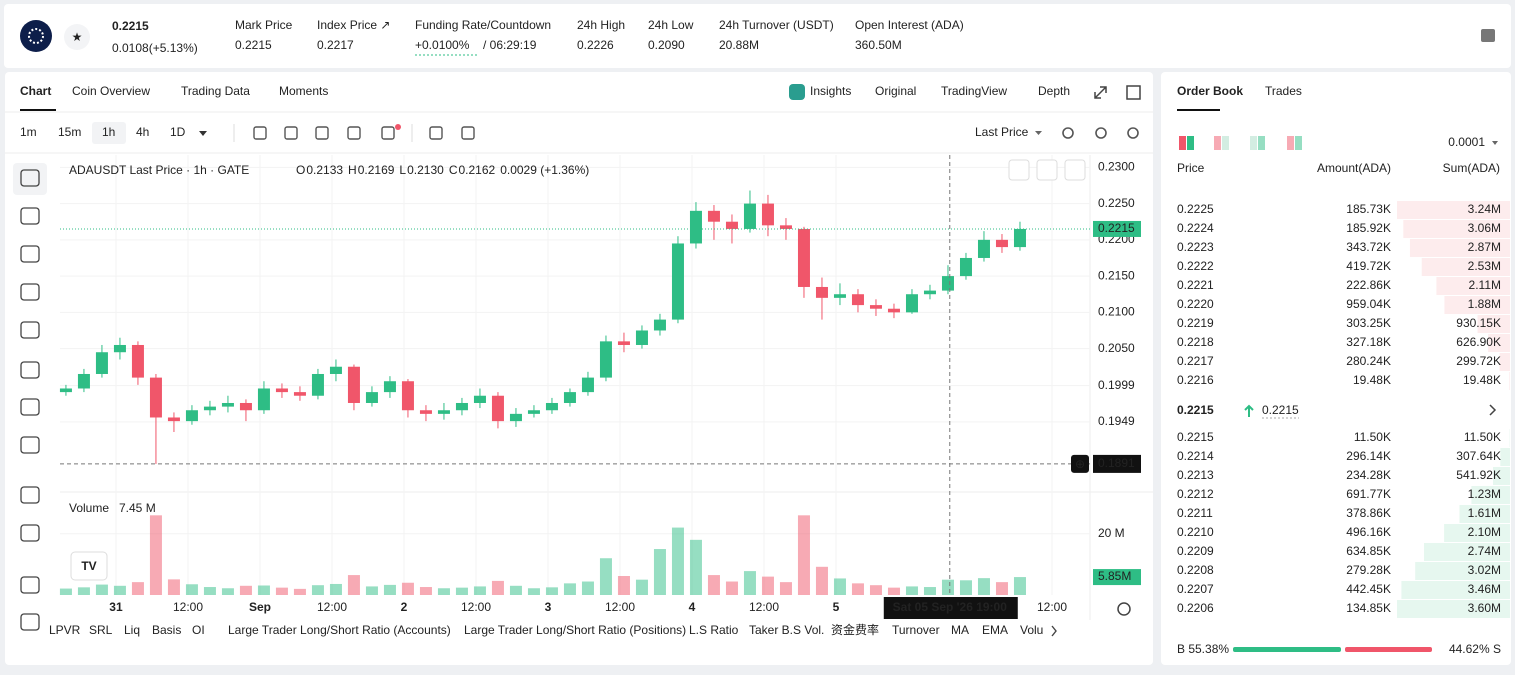 This screenshot has height=675, width=1515. I want to click on x-tick-label: 4, so click(692, 607).